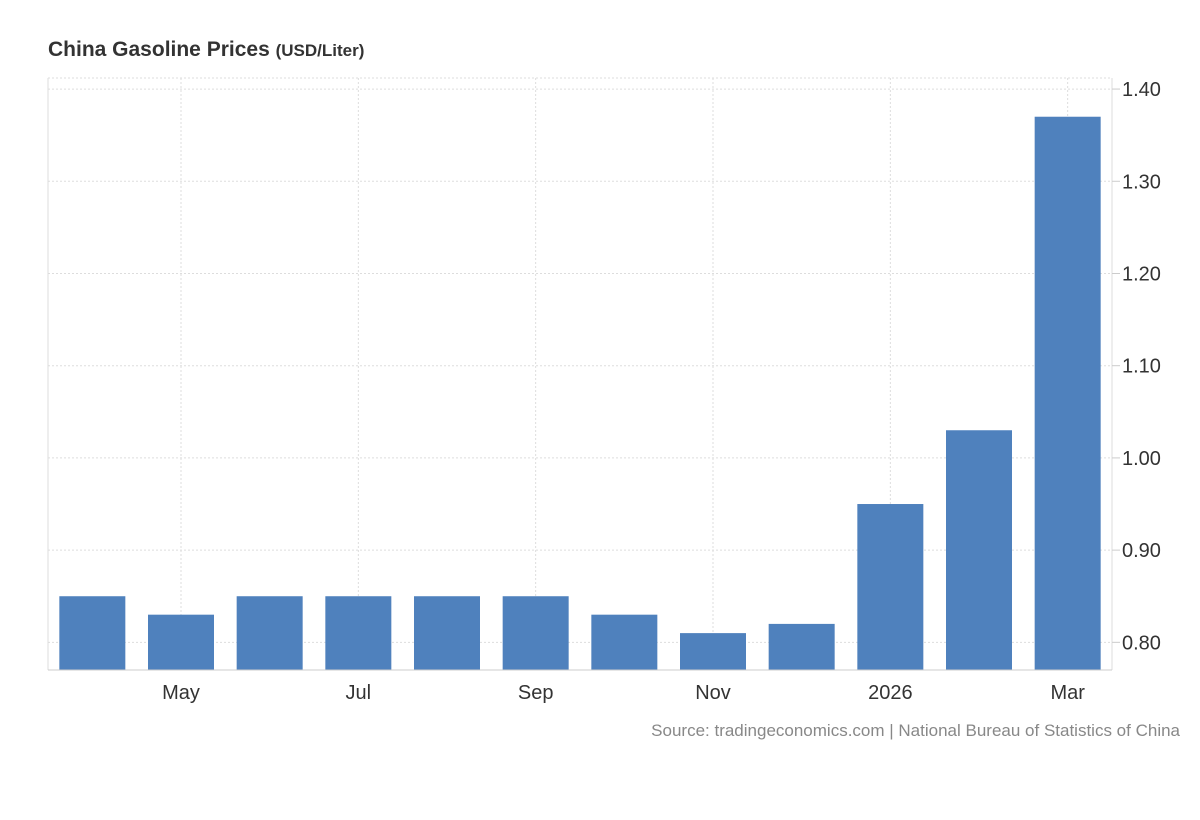  Describe the element at coordinates (624, 642) in the screenshot. I see `bar-oct-2025` at that location.